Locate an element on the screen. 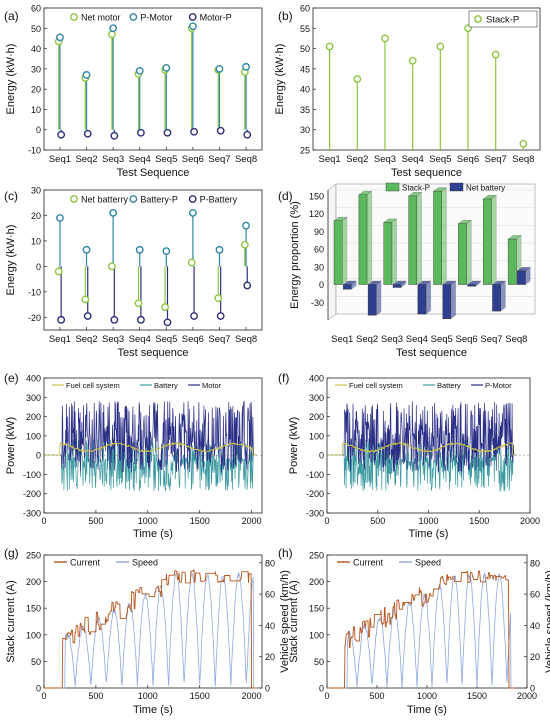 The width and height of the screenshot is (550, 721). y-tick-label: 30 is located at coordinates (305, 130).